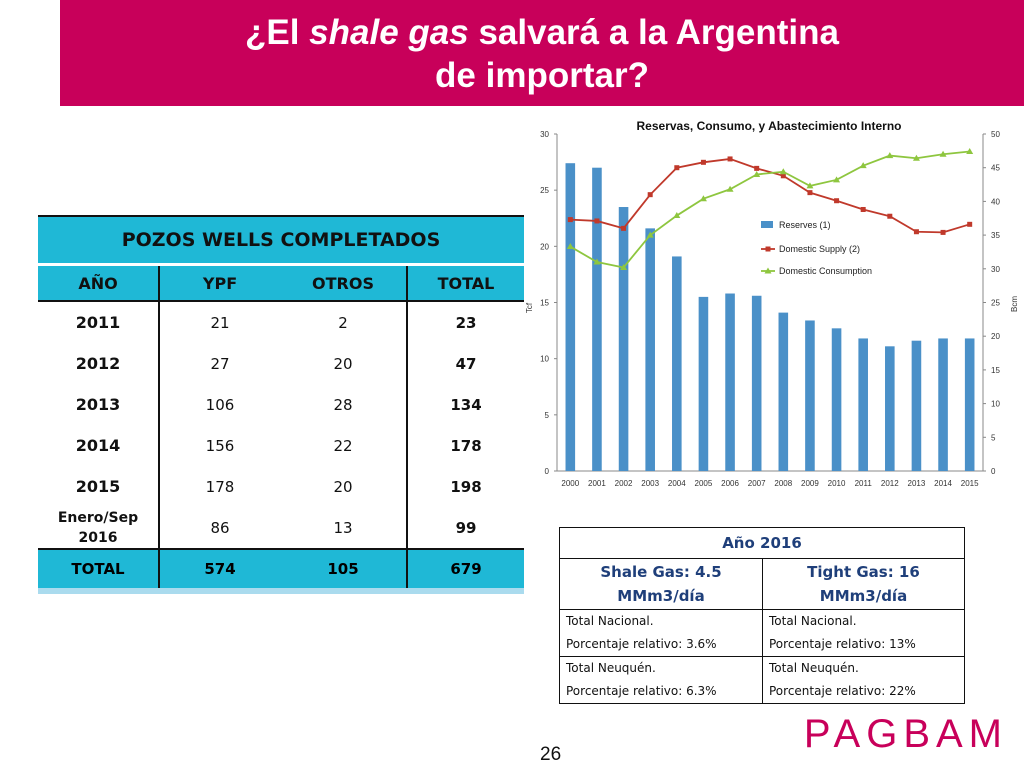  What do you see at coordinates (98, 283) in the screenshot?
I see `col-header-year: AÑO` at bounding box center [98, 283].